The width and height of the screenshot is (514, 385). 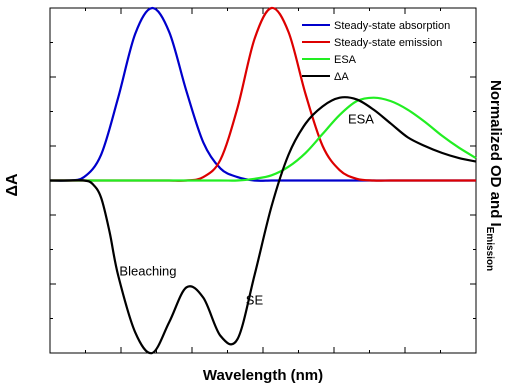 What do you see at coordinates (12, 185) in the screenshot?
I see `y-axis-title-left: ΔA` at bounding box center [12, 185].